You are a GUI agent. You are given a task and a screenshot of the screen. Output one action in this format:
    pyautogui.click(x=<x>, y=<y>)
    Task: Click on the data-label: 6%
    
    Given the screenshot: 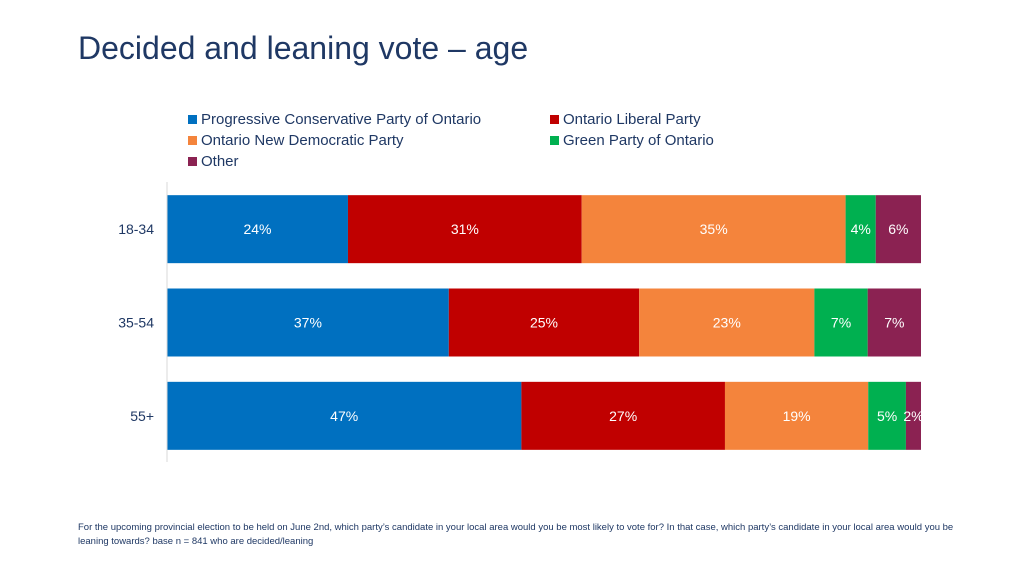 What is the action you would take?
    pyautogui.click(x=898, y=229)
    